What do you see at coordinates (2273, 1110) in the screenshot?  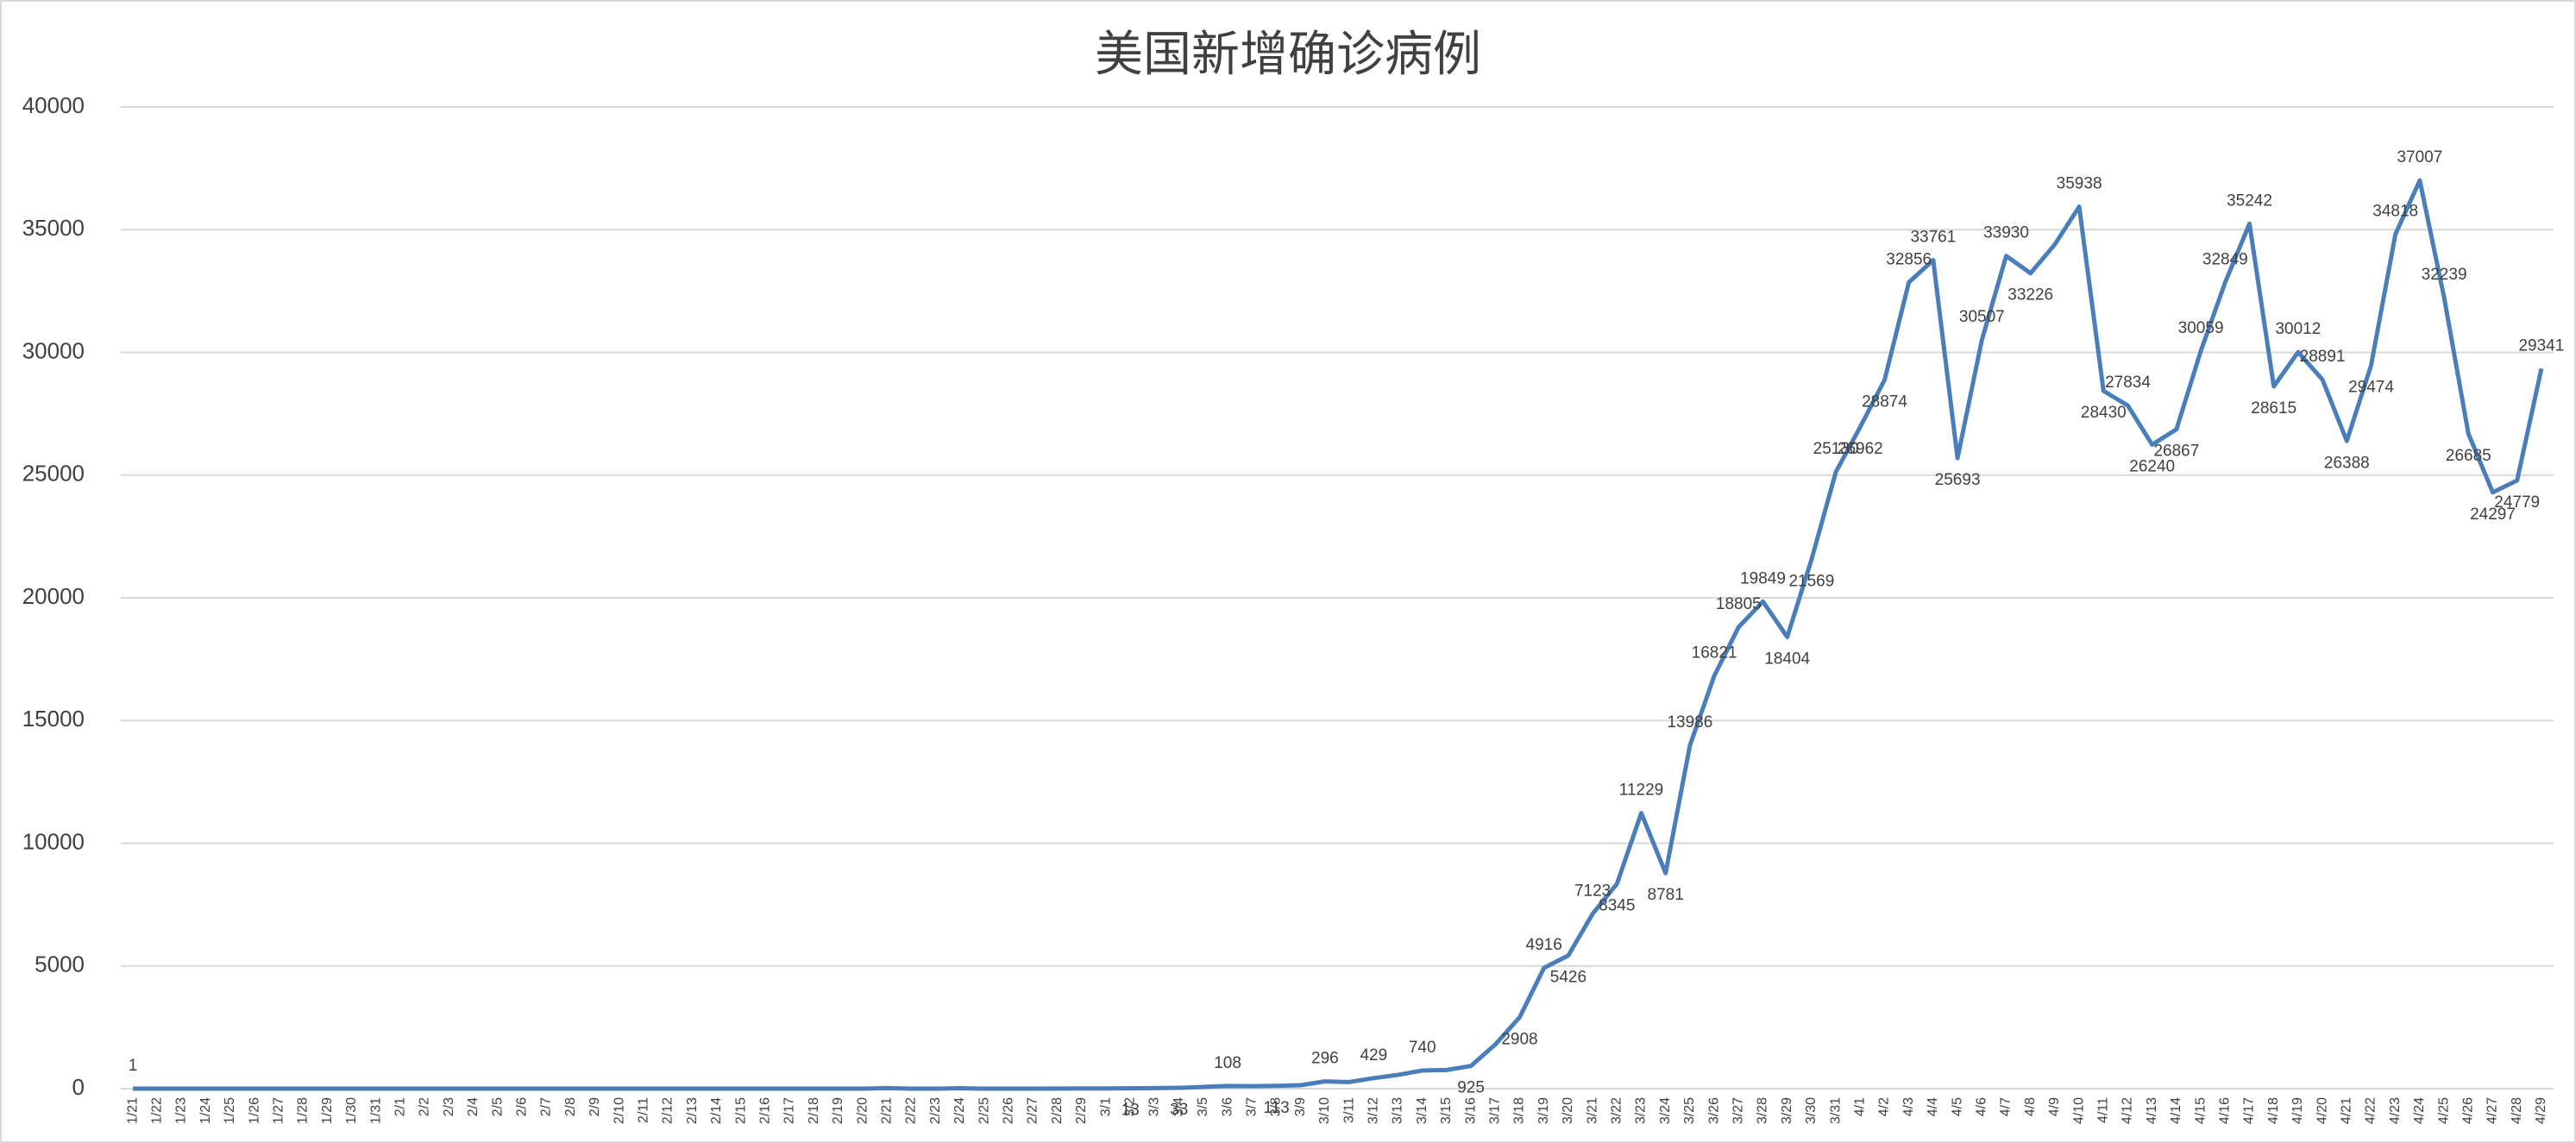 I see `x-tick-label: 4/18` at bounding box center [2273, 1110].